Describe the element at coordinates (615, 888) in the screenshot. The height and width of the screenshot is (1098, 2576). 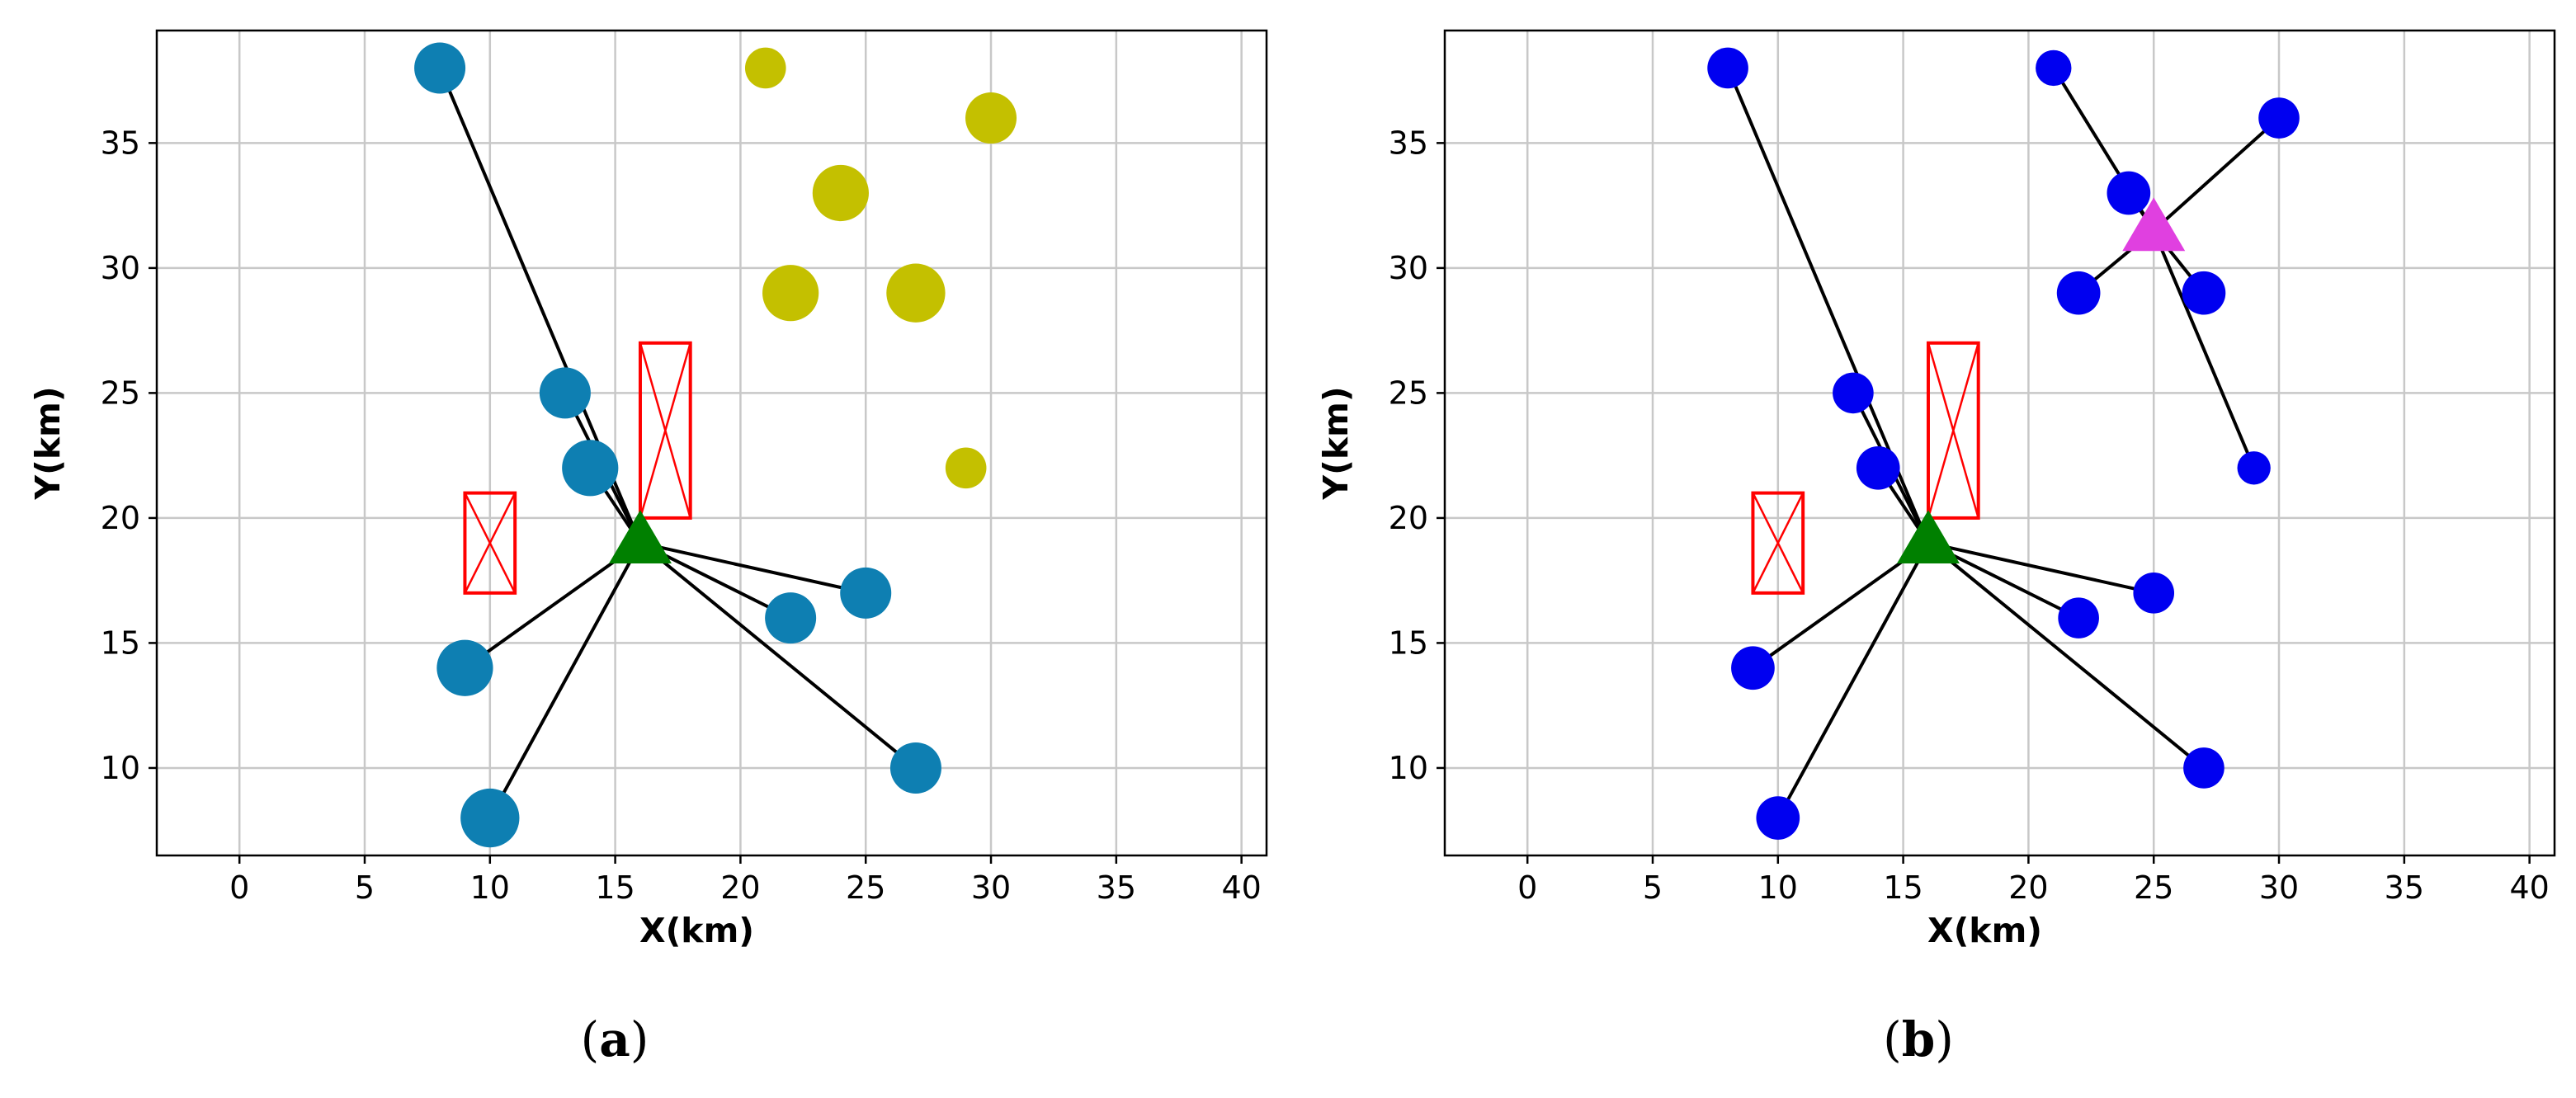
I see `panel-a-x-tick-label: 15` at that location.